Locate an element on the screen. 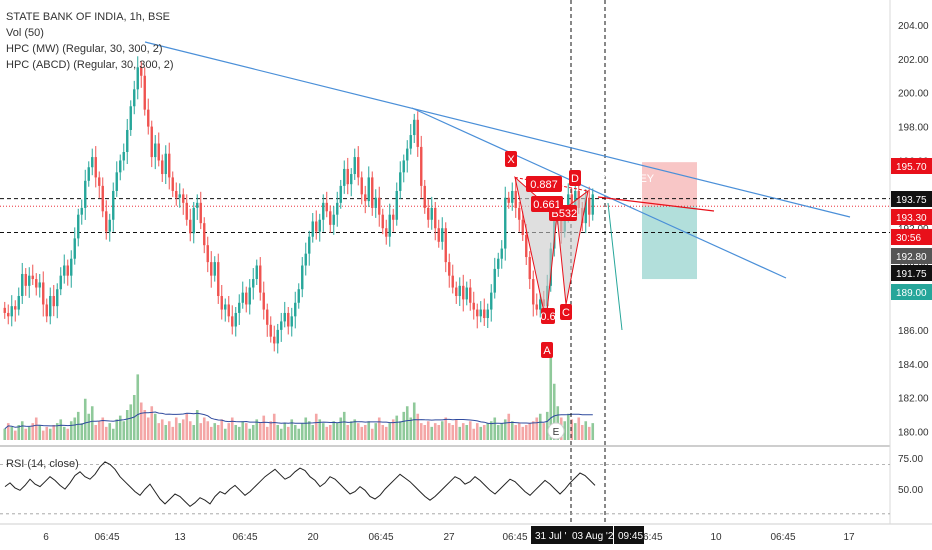  pattern-point-label: X is located at coordinates (511, 160).